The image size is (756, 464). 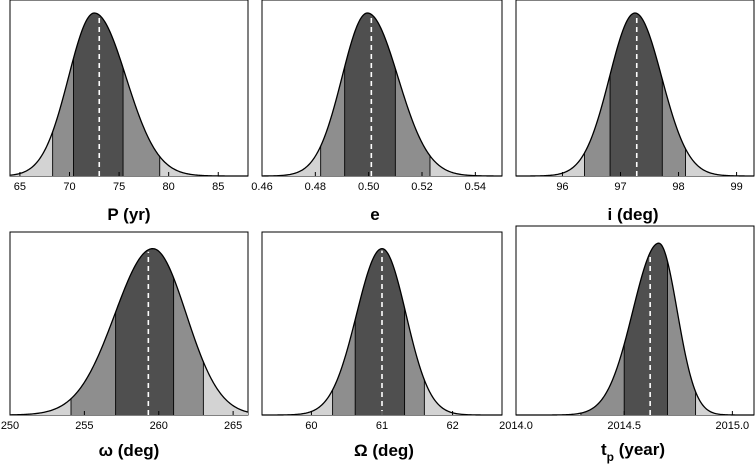 What do you see at coordinates (620, 187) in the screenshot?
I see `x-tick-label: 97` at bounding box center [620, 187].